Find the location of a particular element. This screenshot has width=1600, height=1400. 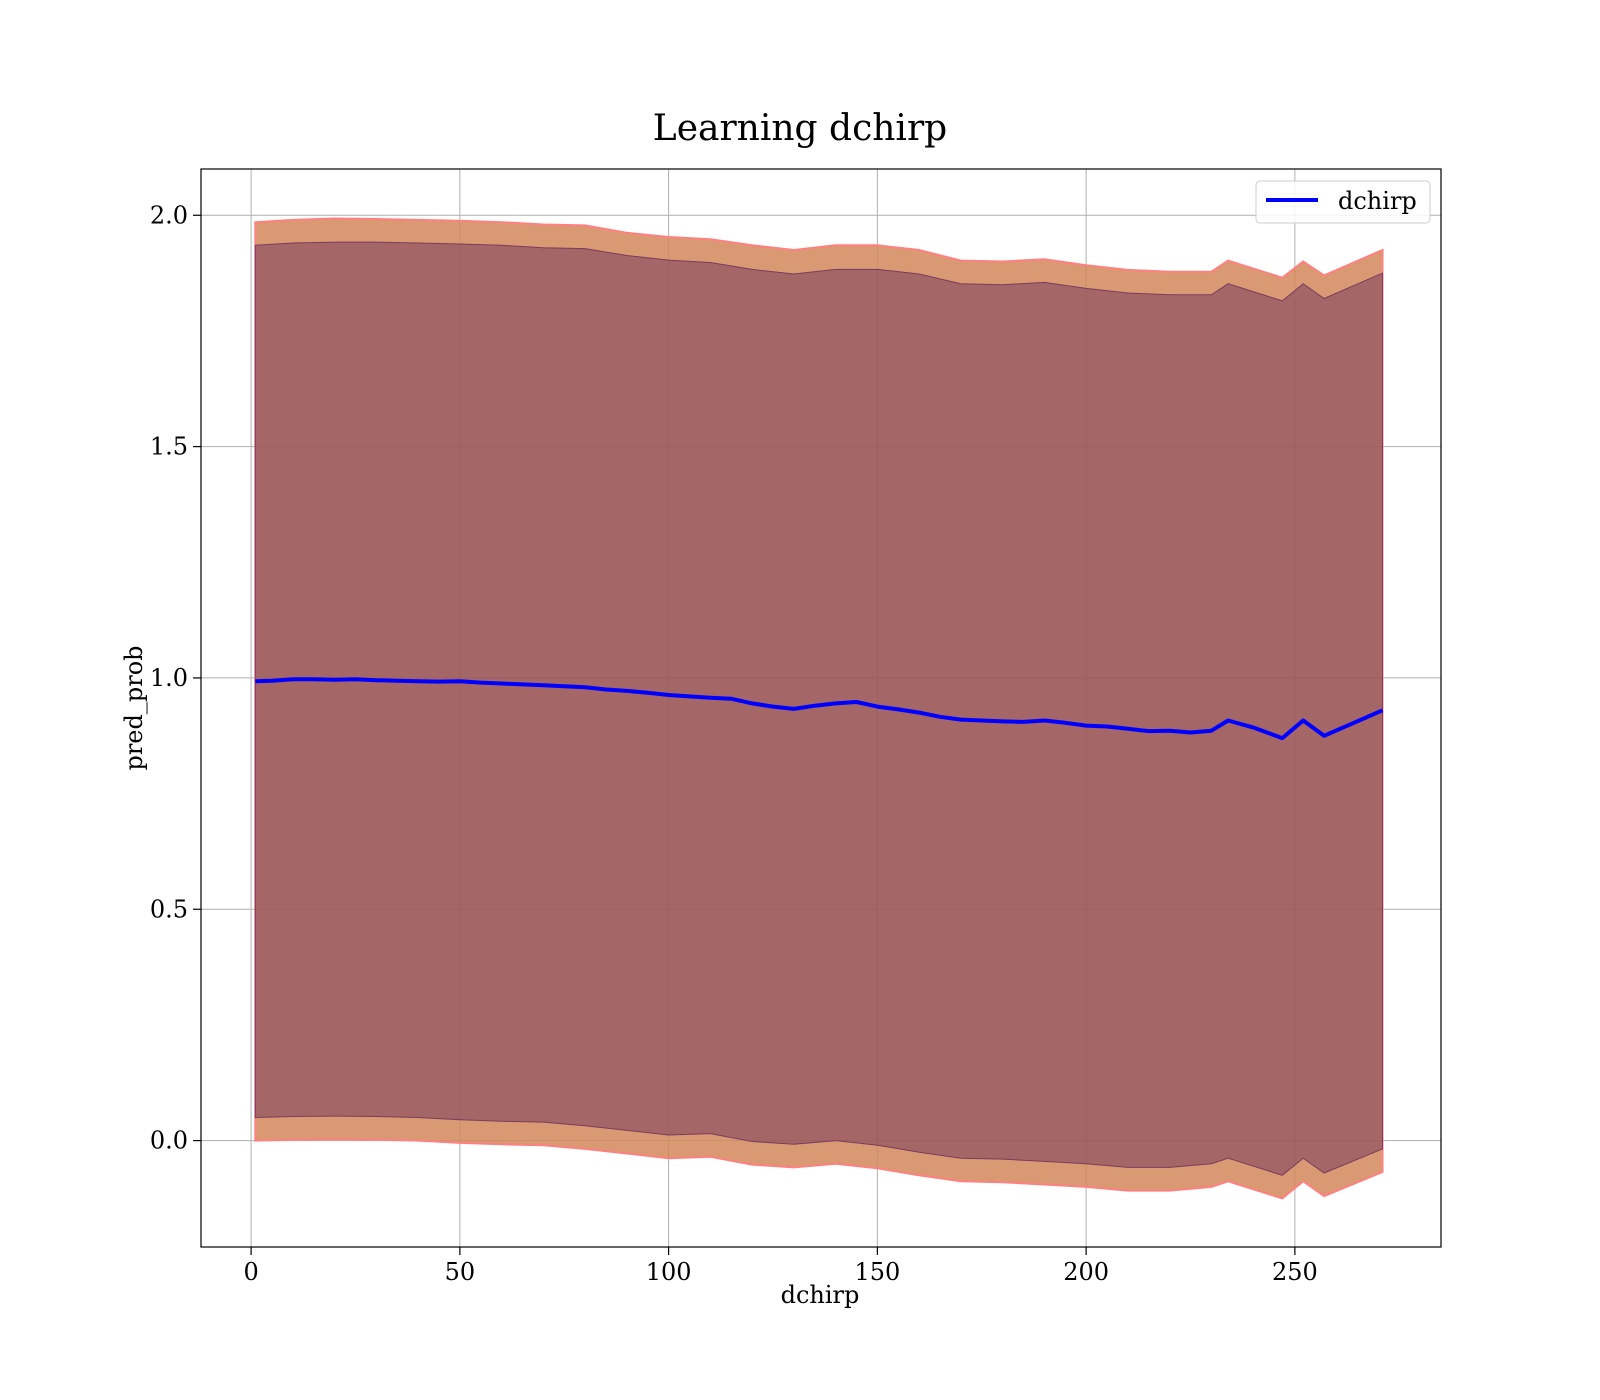

series-lines is located at coordinates (819, 709).